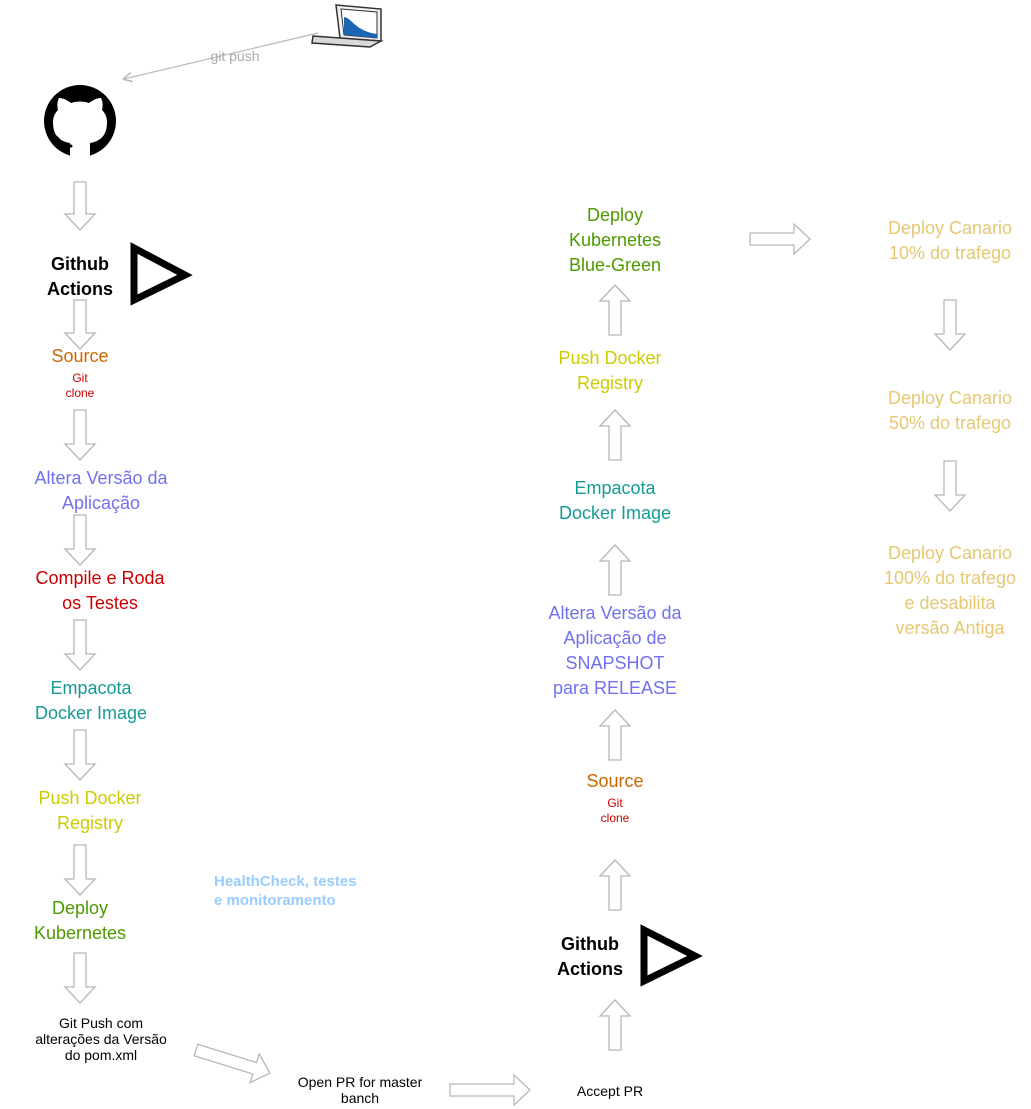 This screenshot has width=1031, height=1109. I want to click on canario-50-label: Deploy Canario 50% do trafego, so click(950, 410).